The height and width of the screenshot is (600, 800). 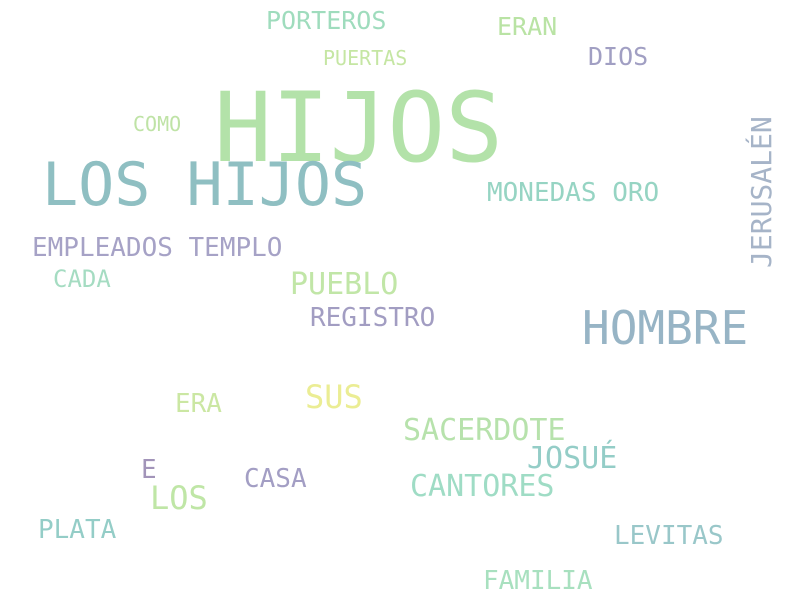 I want to click on word-era: ERA, so click(x=198, y=404).